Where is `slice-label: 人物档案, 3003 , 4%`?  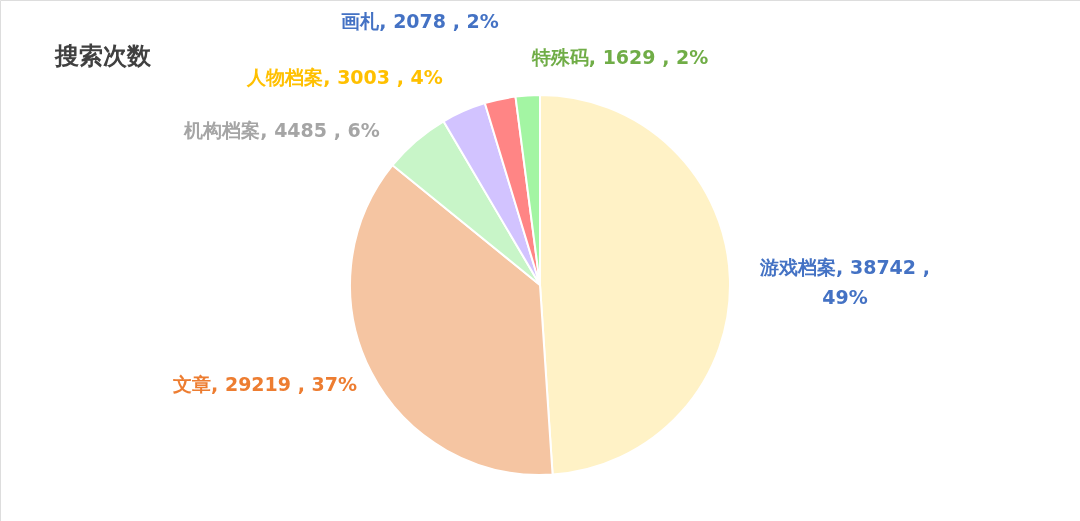
slice-label: 人物档案, 3003 , 4% is located at coordinates (344, 77).